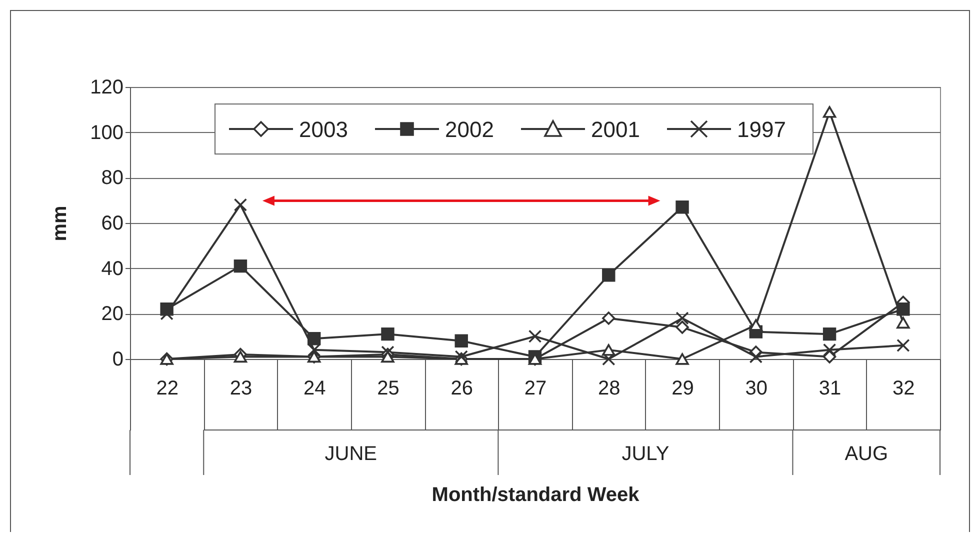  I want to click on text: JUNE, so click(351, 454).